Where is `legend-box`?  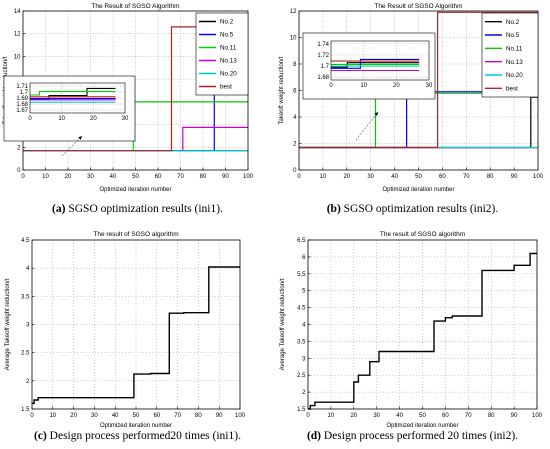 legend-box is located at coordinates (510, 55).